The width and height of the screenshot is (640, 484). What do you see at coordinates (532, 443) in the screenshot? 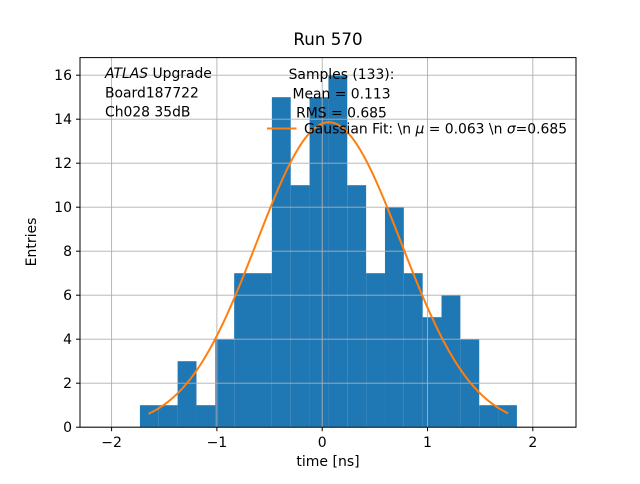
I see `x-axis-tick-label: 2` at bounding box center [532, 443].